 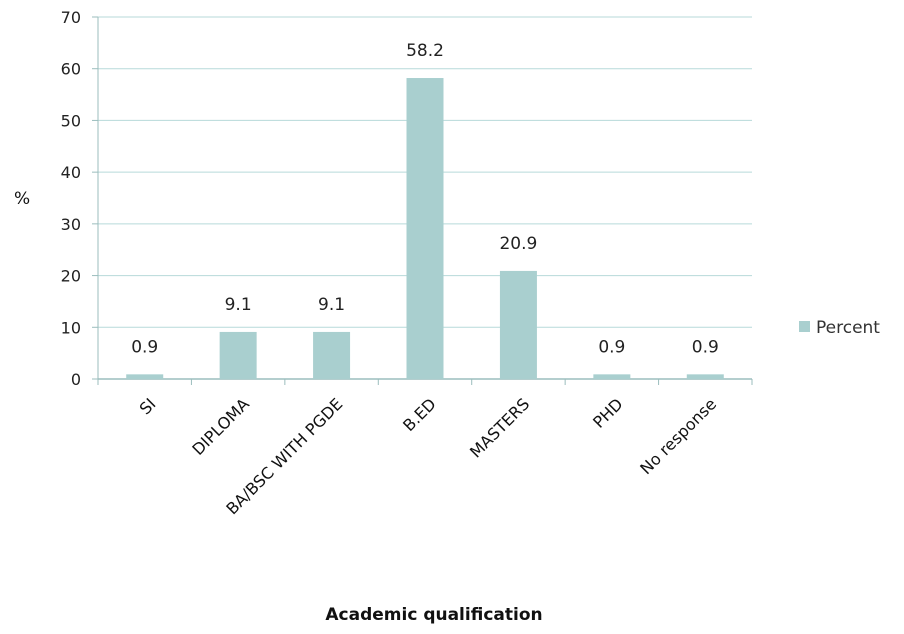 What do you see at coordinates (518, 244) in the screenshot?
I see `data-label: 20.9` at bounding box center [518, 244].